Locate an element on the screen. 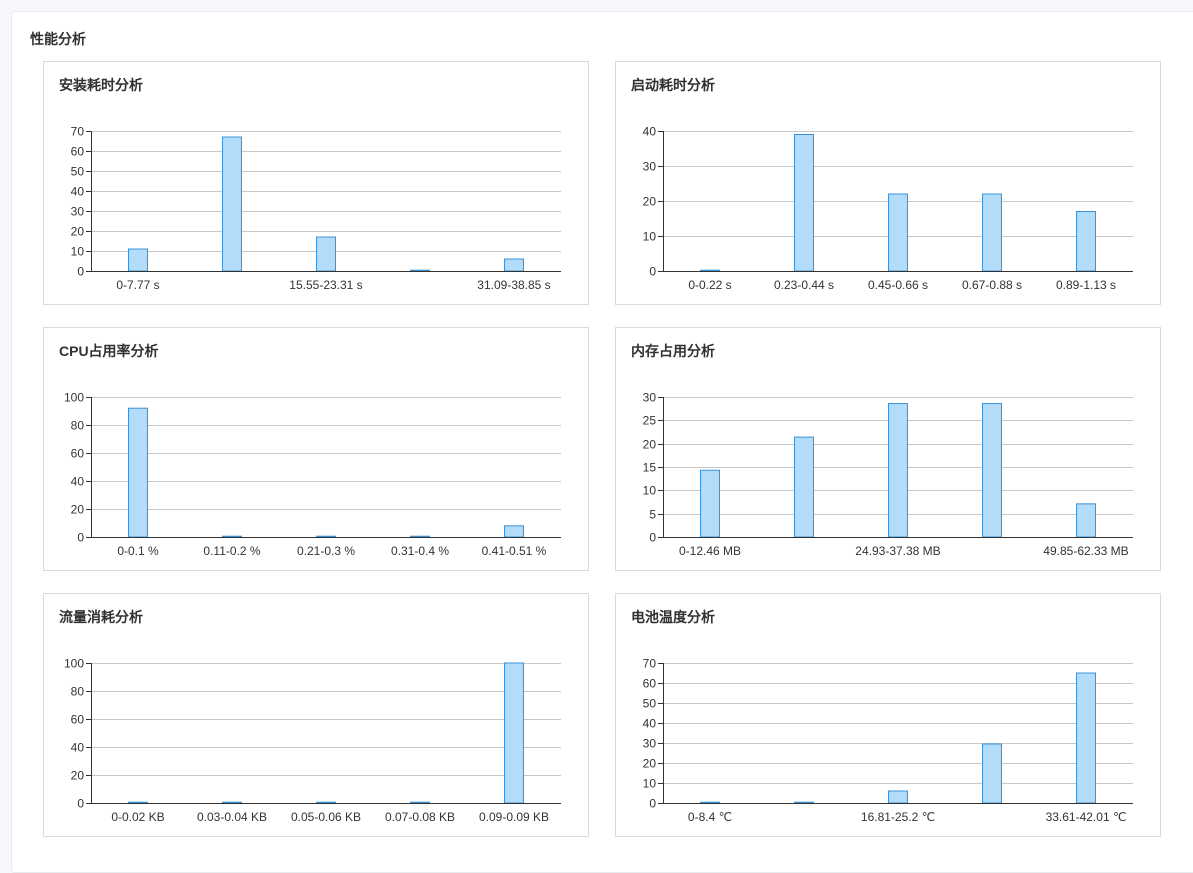 The width and height of the screenshot is (1193, 873). x-tick-label: 31.09-38.85 s is located at coordinates (513, 285).